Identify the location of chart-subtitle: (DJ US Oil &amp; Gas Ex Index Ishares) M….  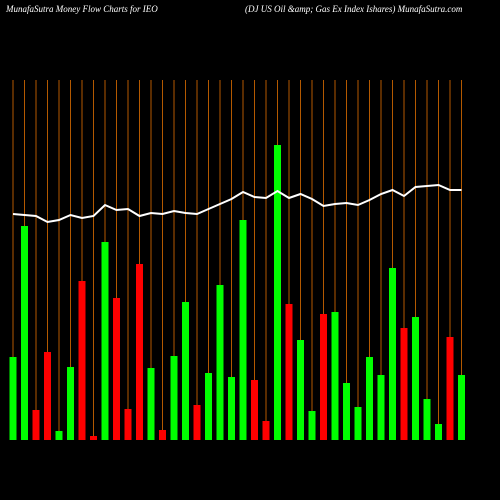
(354, 9).